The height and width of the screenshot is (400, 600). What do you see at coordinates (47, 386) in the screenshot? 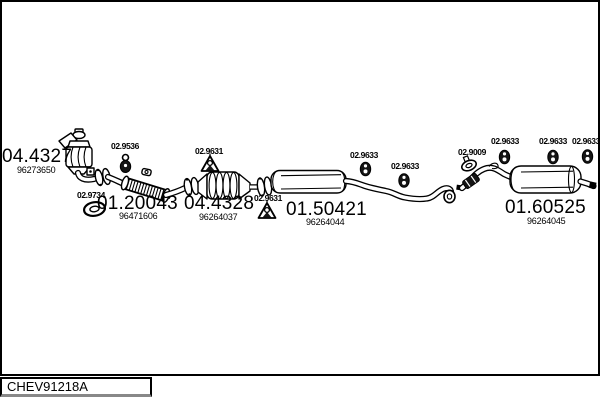
I see `catalog-code: CHEV91218A` at bounding box center [47, 386].